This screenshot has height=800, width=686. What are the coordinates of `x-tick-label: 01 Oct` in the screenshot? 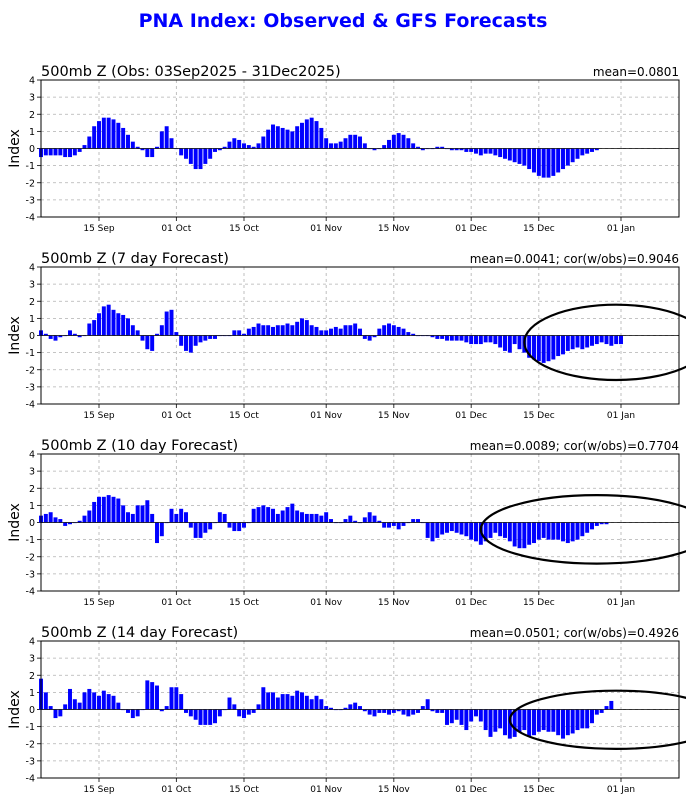 It's located at (176, 790).